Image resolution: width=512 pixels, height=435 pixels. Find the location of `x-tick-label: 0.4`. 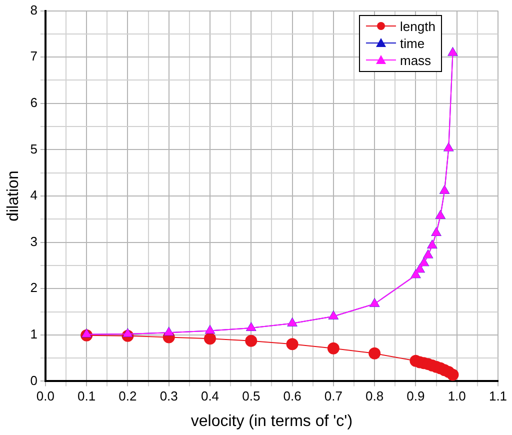

x-tick-label: 0.4 is located at coordinates (210, 396).